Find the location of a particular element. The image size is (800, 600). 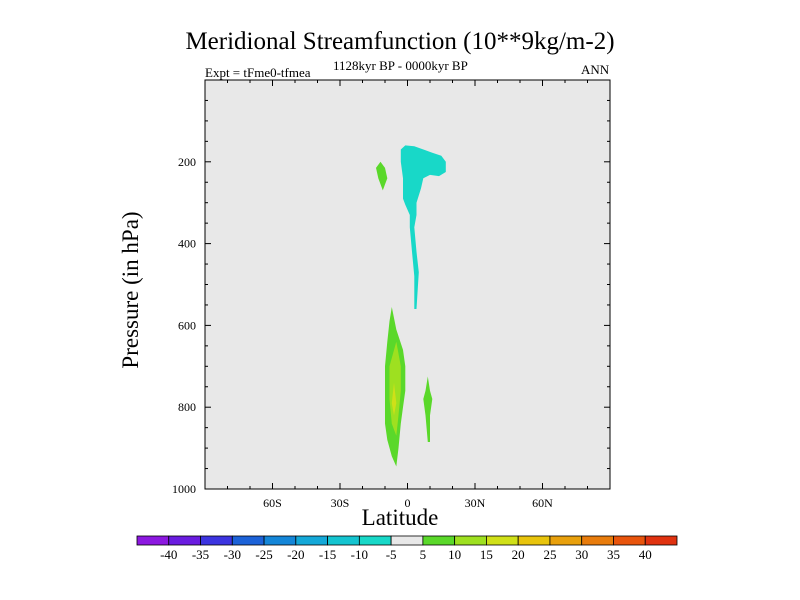

colorbar-label: -40 is located at coordinates (168, 554).